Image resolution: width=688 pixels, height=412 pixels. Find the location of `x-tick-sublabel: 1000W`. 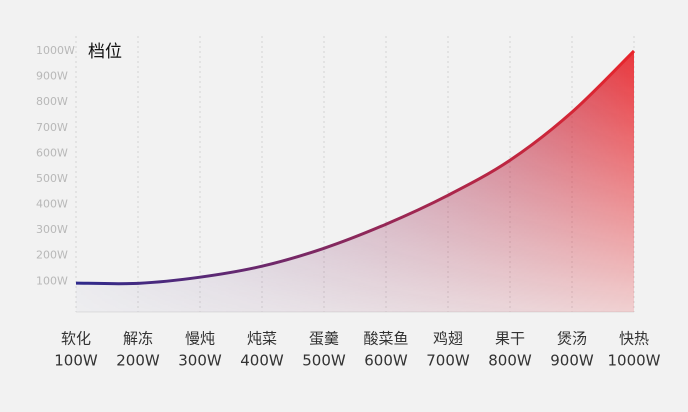

x-tick-sublabel: 1000W is located at coordinates (633, 361).